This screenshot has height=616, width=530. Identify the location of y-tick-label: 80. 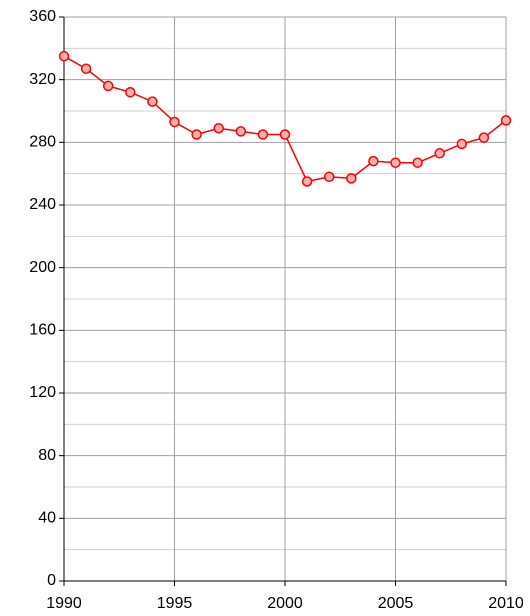
(47, 455).